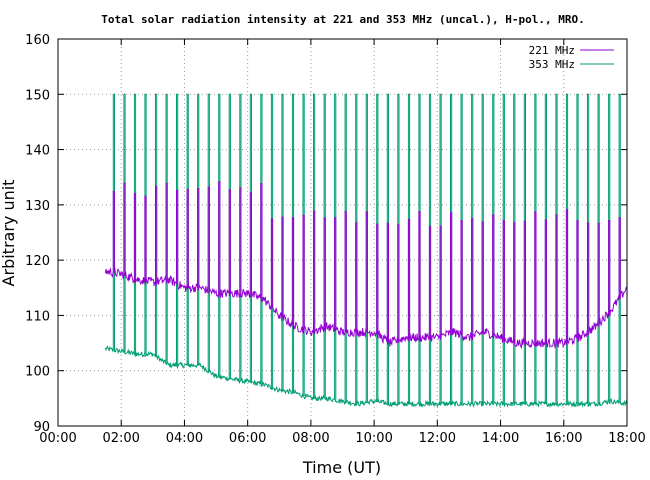 The width and height of the screenshot is (650, 480). Describe the element at coordinates (310, 438) in the screenshot. I see `x-tick-label: 08:00` at that location.